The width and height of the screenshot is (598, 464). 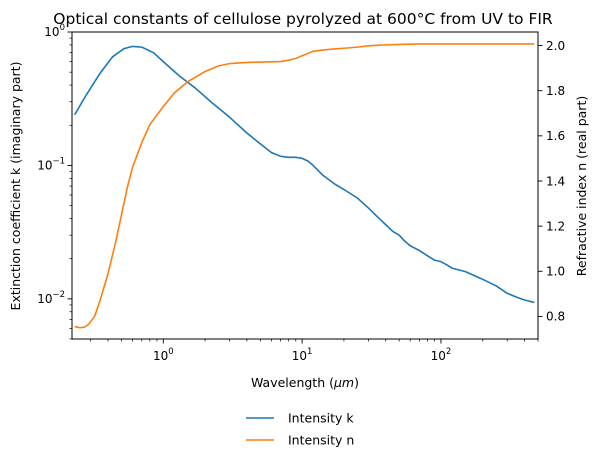 What do you see at coordinates (300, 429) in the screenshot?
I see `legend: Intensity k Intensity n` at bounding box center [300, 429].